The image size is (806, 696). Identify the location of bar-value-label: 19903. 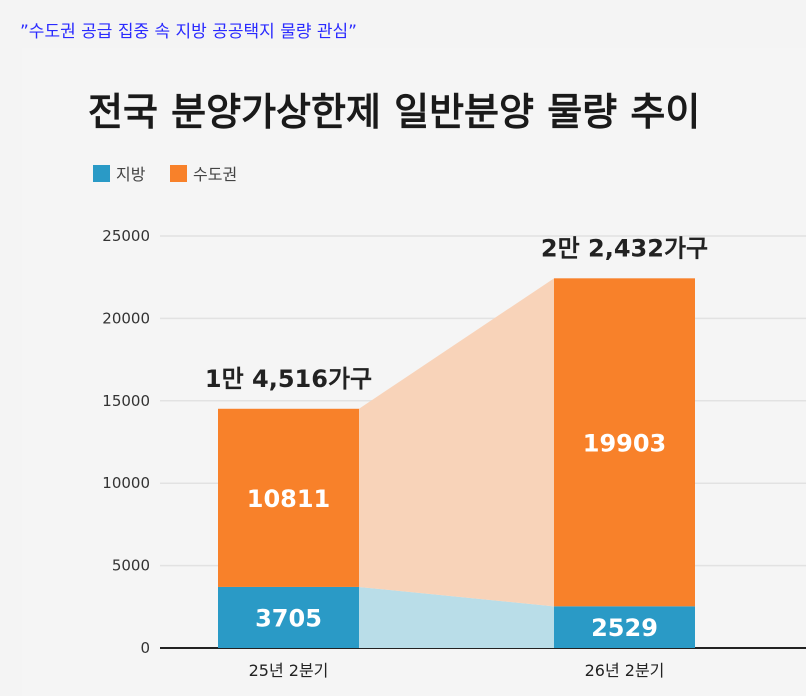
(625, 443).